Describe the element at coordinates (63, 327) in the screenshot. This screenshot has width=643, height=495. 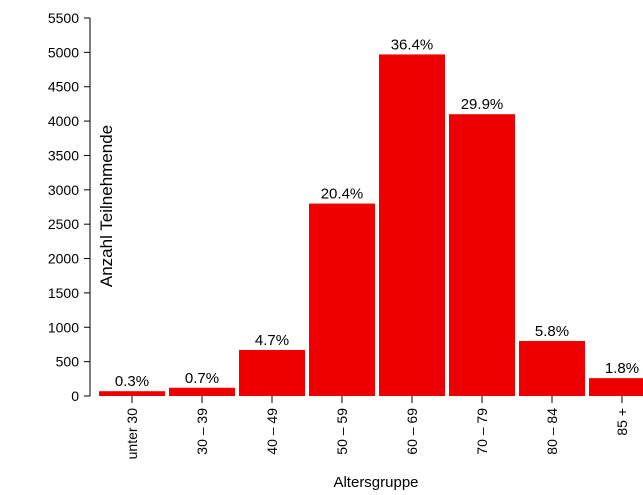
I see `y-tick-label: 1000` at that location.